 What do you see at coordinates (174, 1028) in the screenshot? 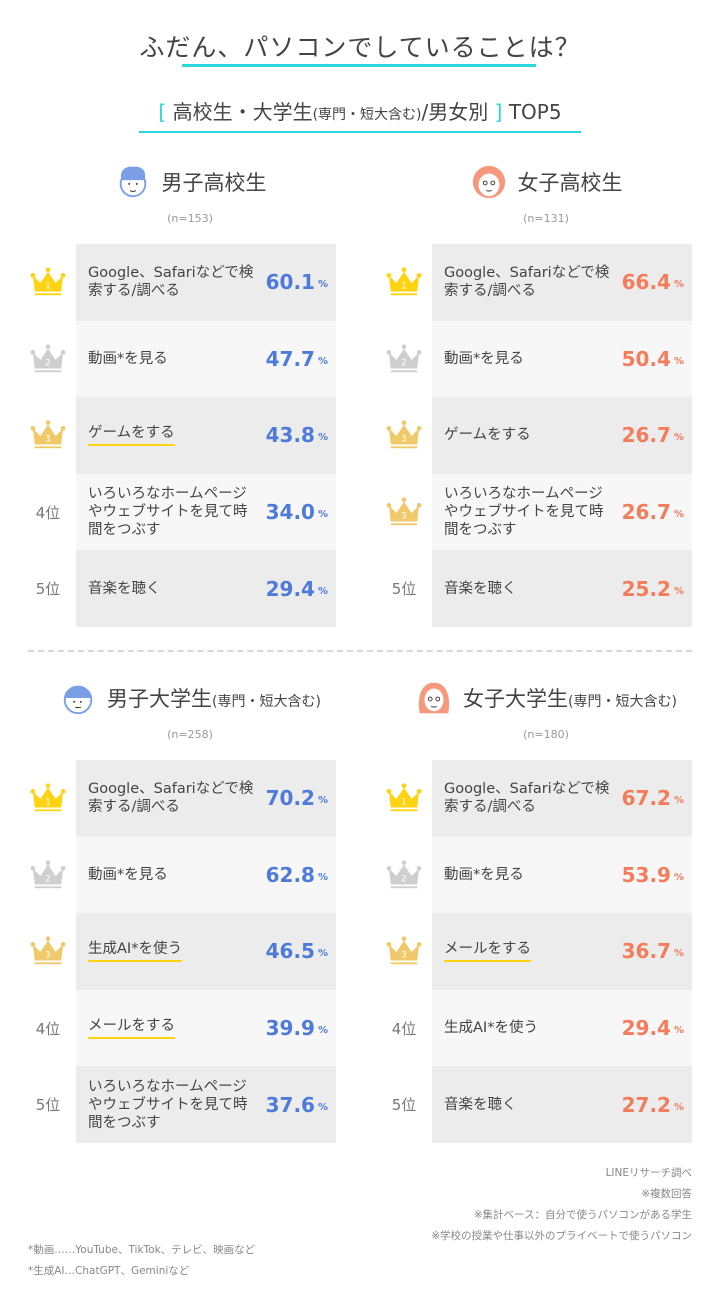
I see `activity-label: メールをする` at bounding box center [174, 1028].